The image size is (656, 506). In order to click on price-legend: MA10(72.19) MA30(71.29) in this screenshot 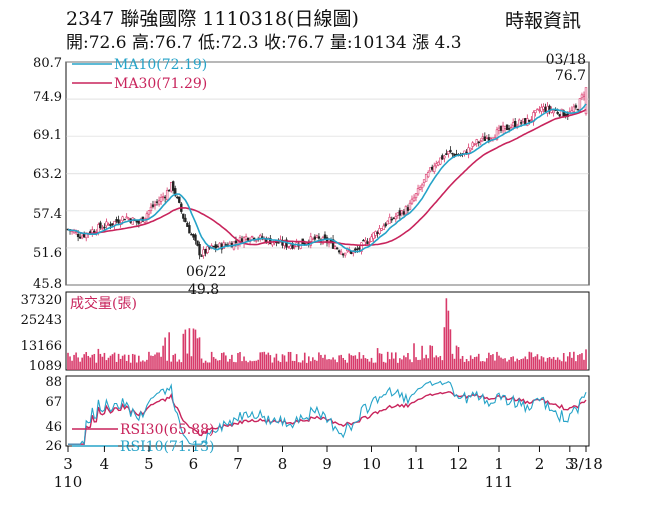, I will do `click(139, 74)`.